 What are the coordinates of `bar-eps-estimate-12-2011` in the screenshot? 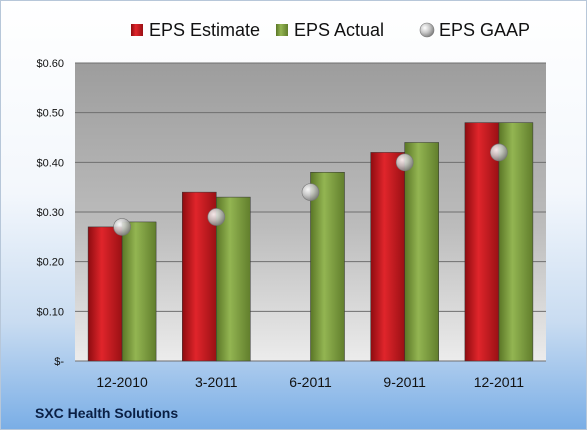 It's located at (482, 242).